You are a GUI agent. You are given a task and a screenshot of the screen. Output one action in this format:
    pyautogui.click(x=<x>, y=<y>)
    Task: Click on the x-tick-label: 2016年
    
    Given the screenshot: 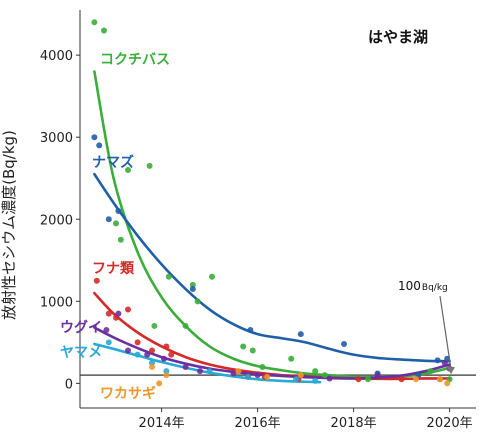 What is the action you would take?
    pyautogui.click(x=258, y=423)
    